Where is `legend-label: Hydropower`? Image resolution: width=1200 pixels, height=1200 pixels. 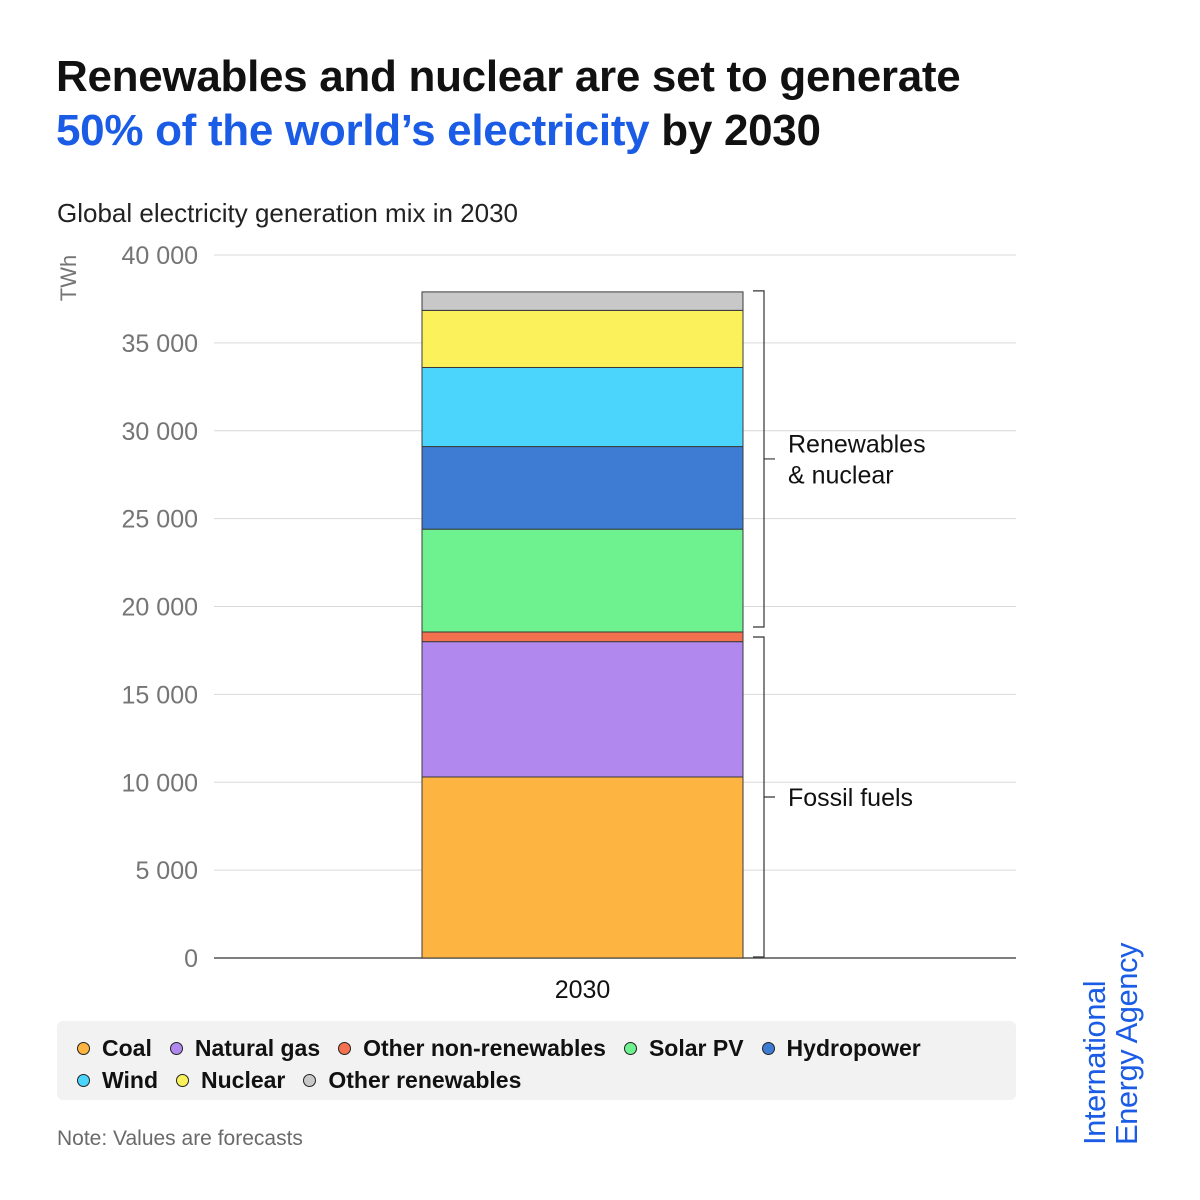
legend-label: Hydropower is located at coordinates (853, 1048).